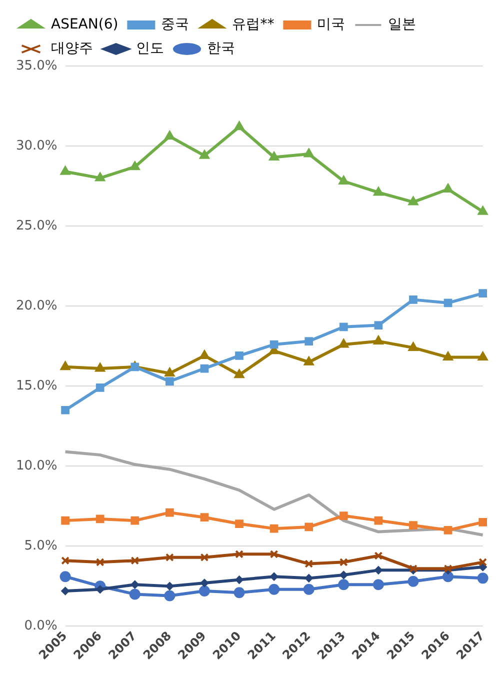 Image resolution: width=504 pixels, height=674 pixels. I want to click on legend-label: 유럽**, so click(253, 24).